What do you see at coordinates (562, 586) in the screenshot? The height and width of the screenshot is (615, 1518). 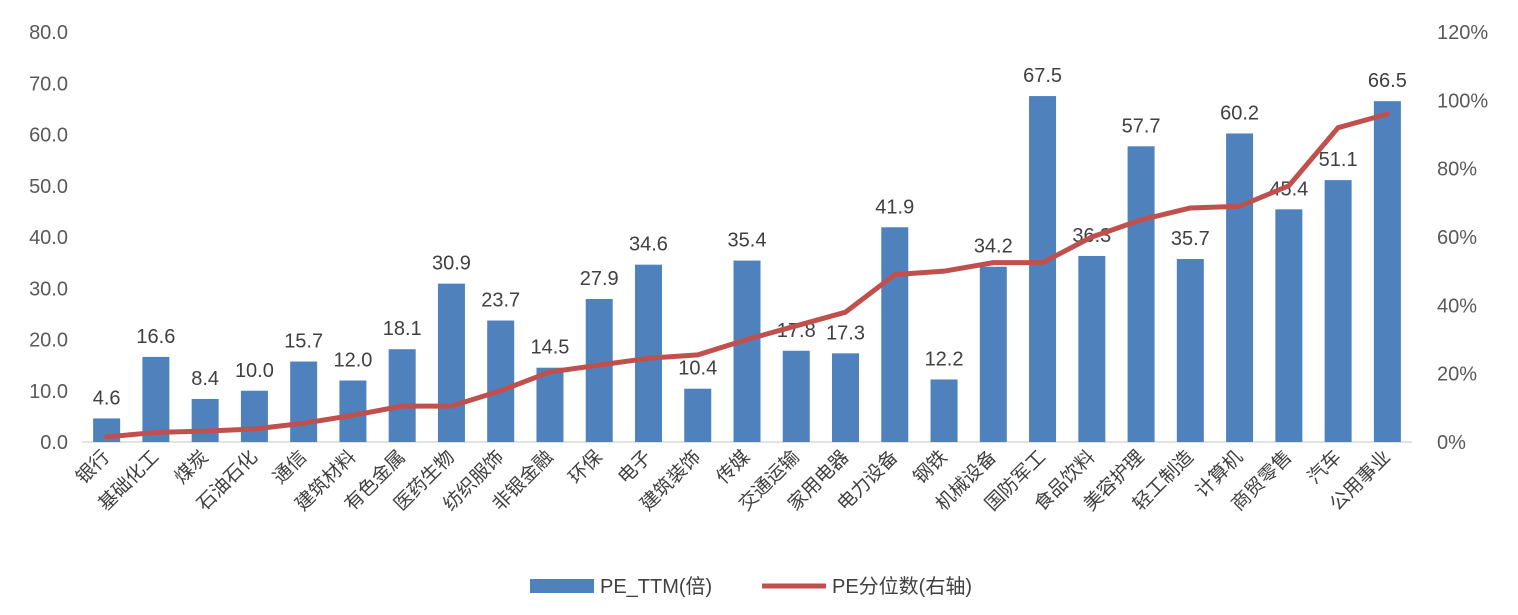 I see `legend-swatch-bar` at bounding box center [562, 586].